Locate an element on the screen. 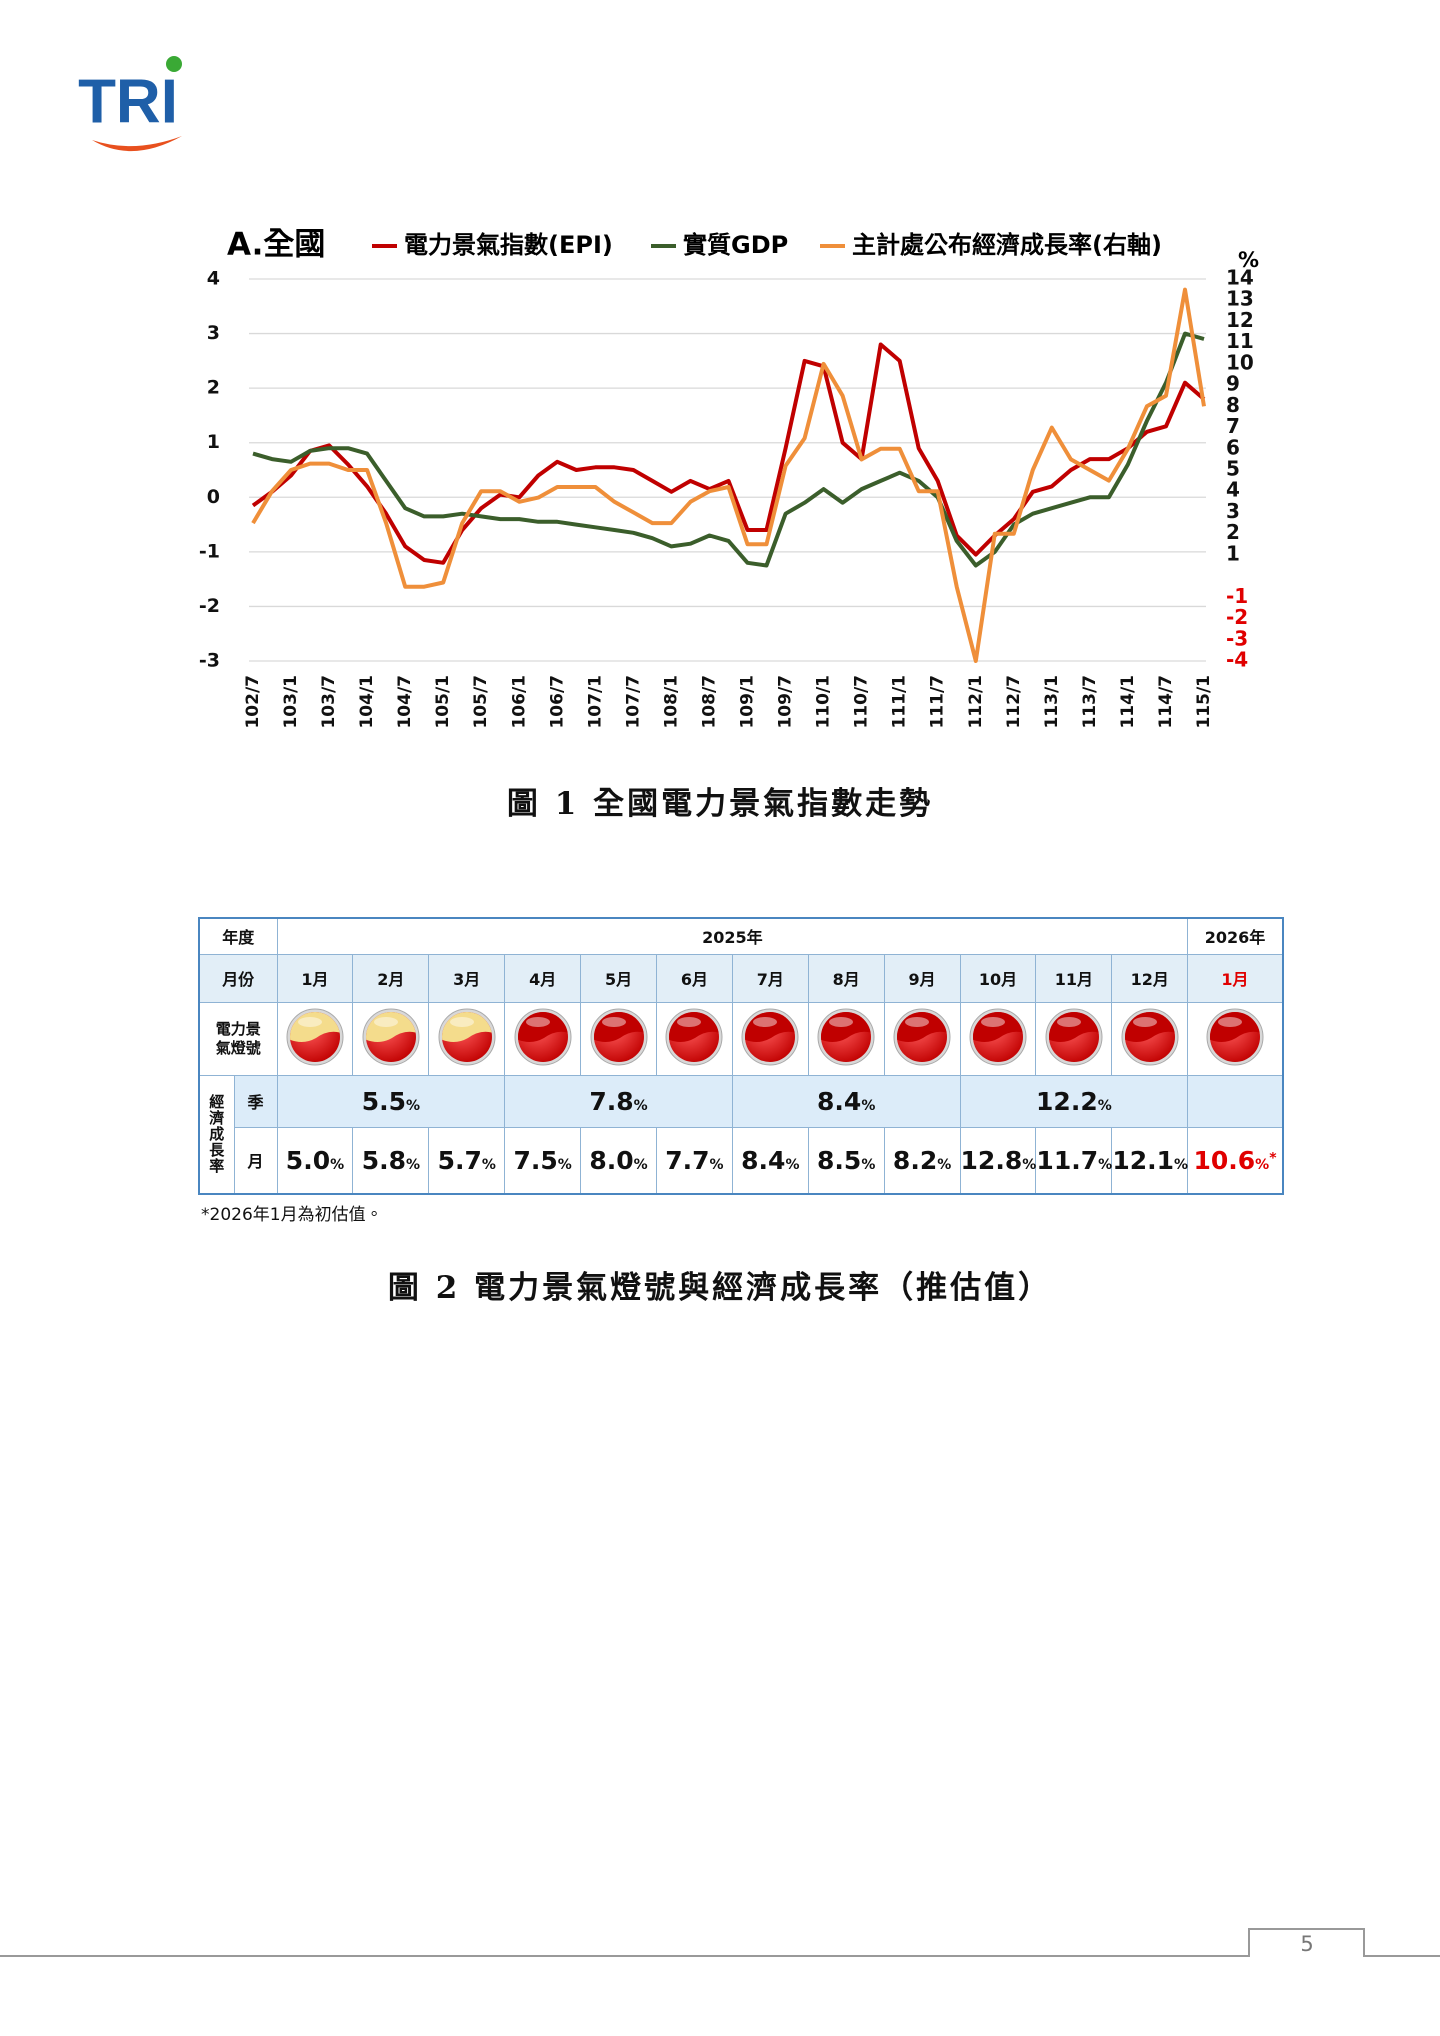 The image size is (1440, 2036). year-cell: 2025年 is located at coordinates (732, 936).